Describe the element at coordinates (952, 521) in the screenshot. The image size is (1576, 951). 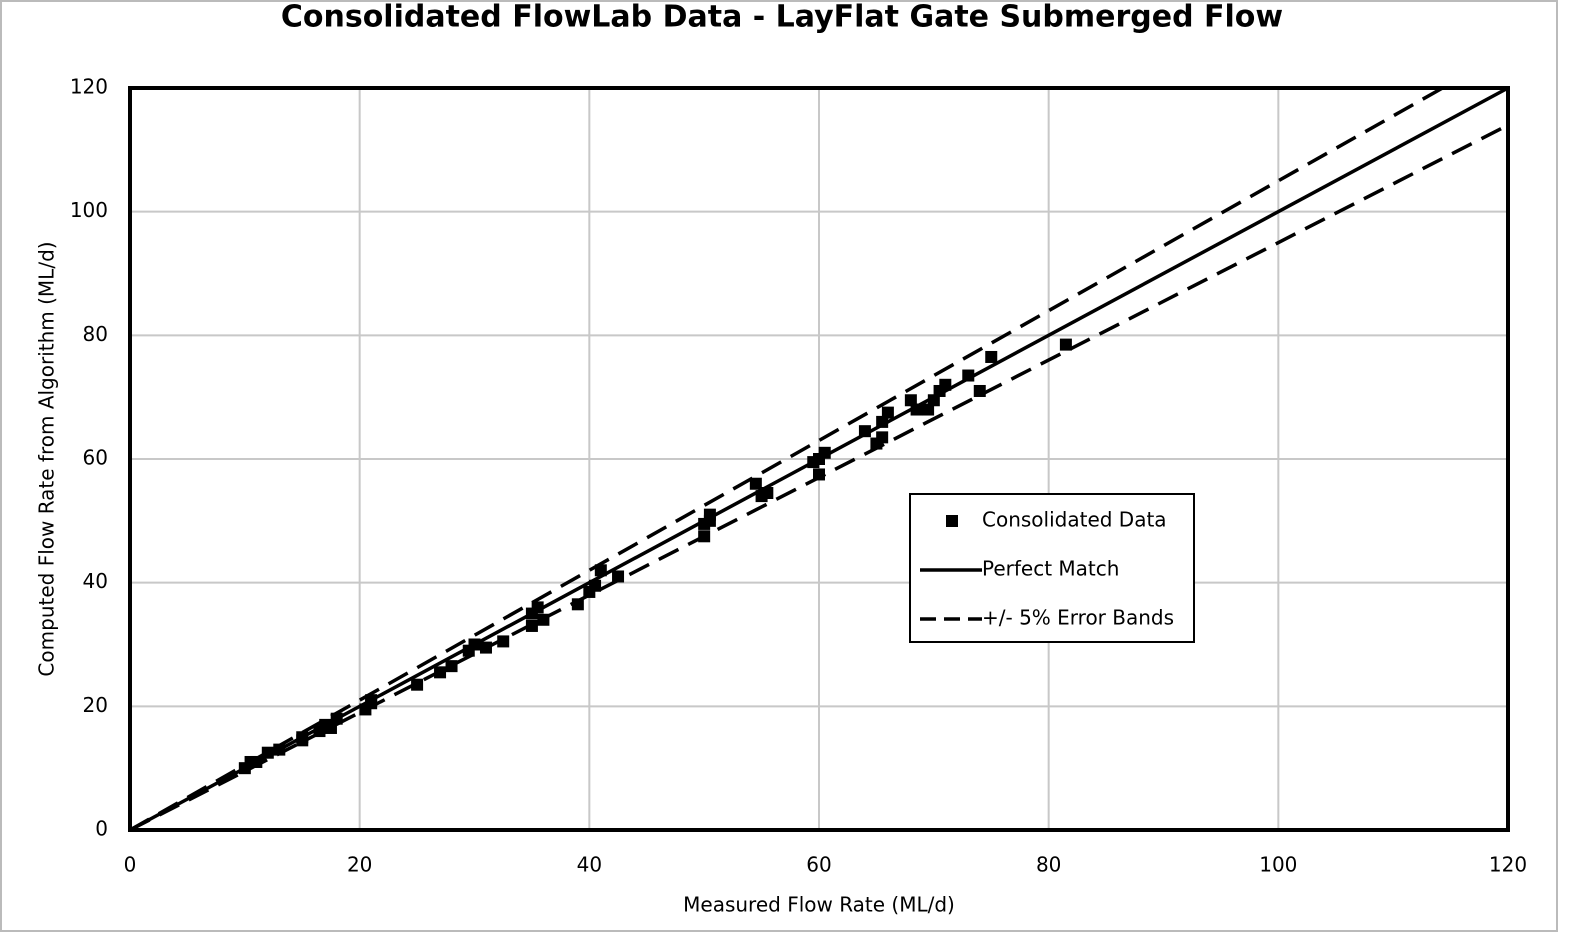
I see `legend-swatch` at that location.